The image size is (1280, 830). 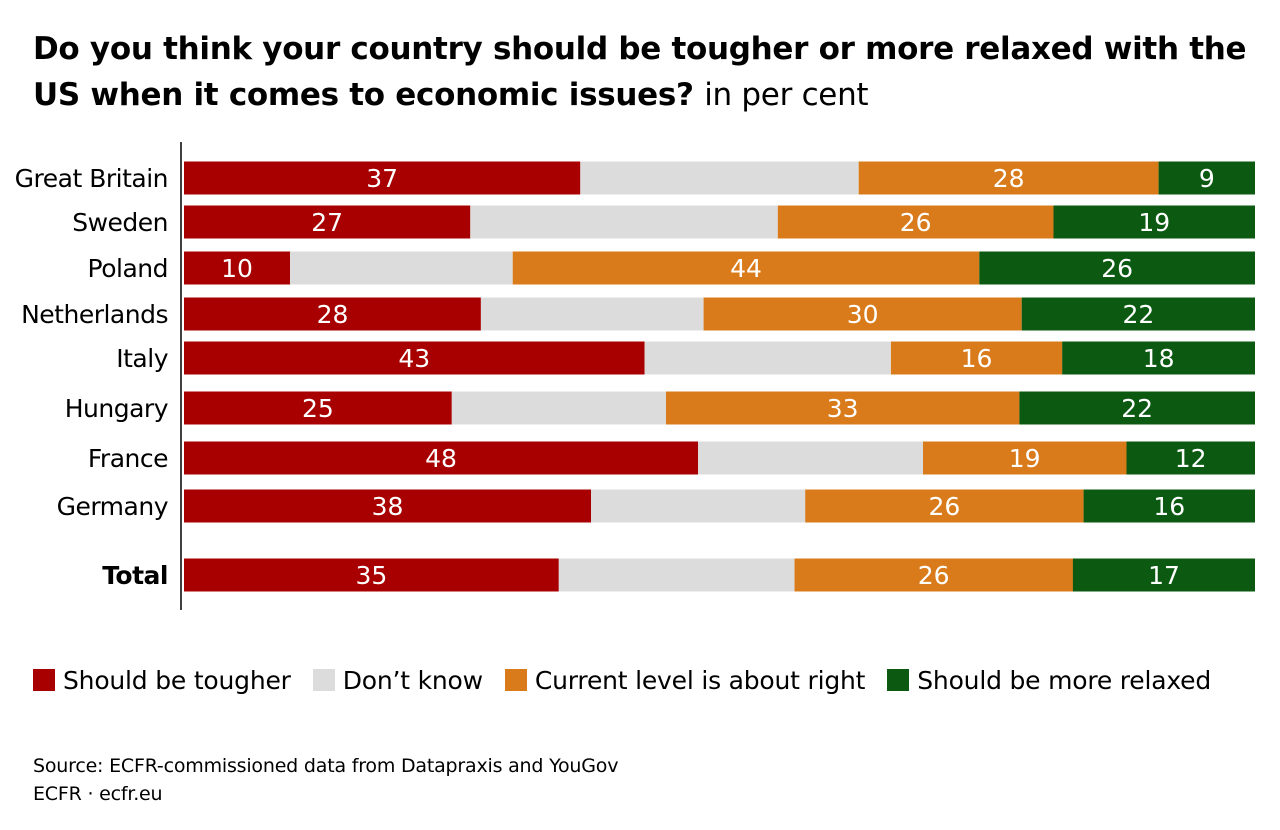 I want to click on legend-item-should-be-tougher: Should be tougher, so click(x=162, y=680).